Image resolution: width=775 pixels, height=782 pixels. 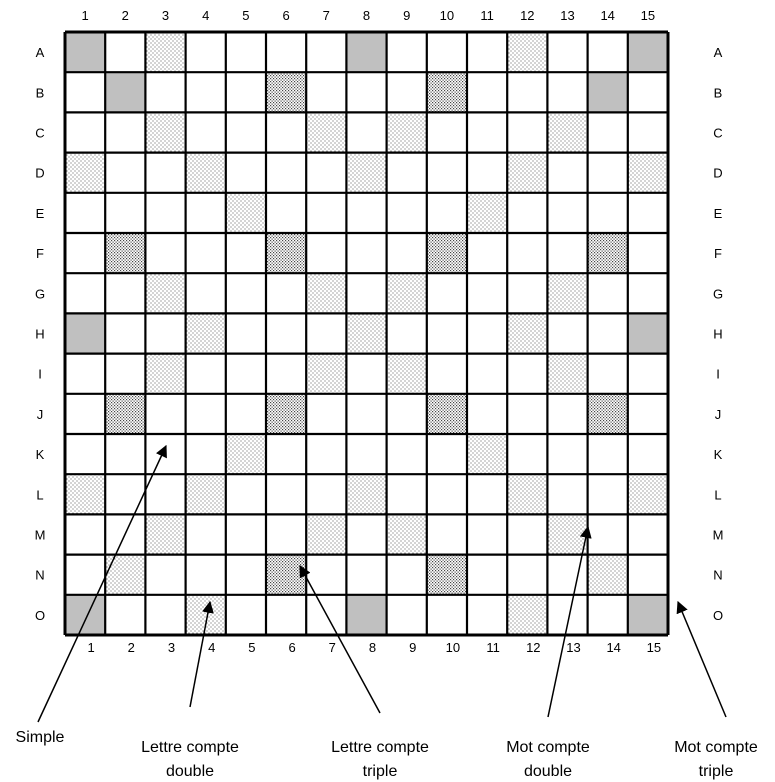 What do you see at coordinates (326, 454) in the screenshot?
I see `cell-K7-simple` at bounding box center [326, 454].